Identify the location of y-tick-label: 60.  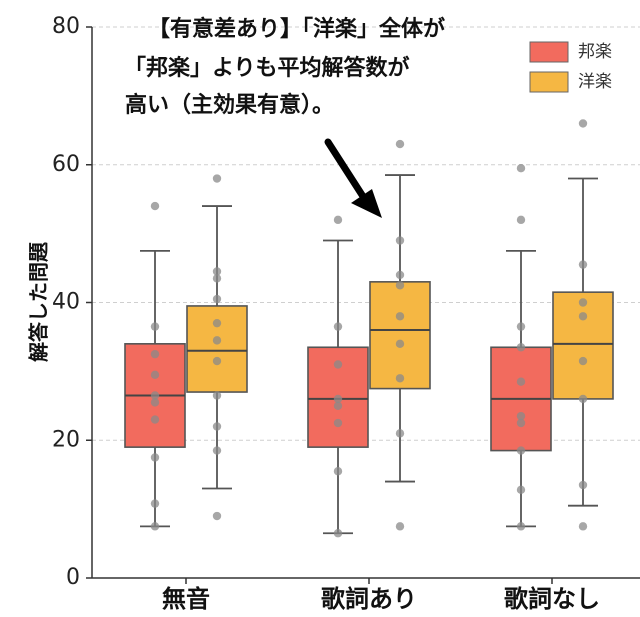
(66, 164).